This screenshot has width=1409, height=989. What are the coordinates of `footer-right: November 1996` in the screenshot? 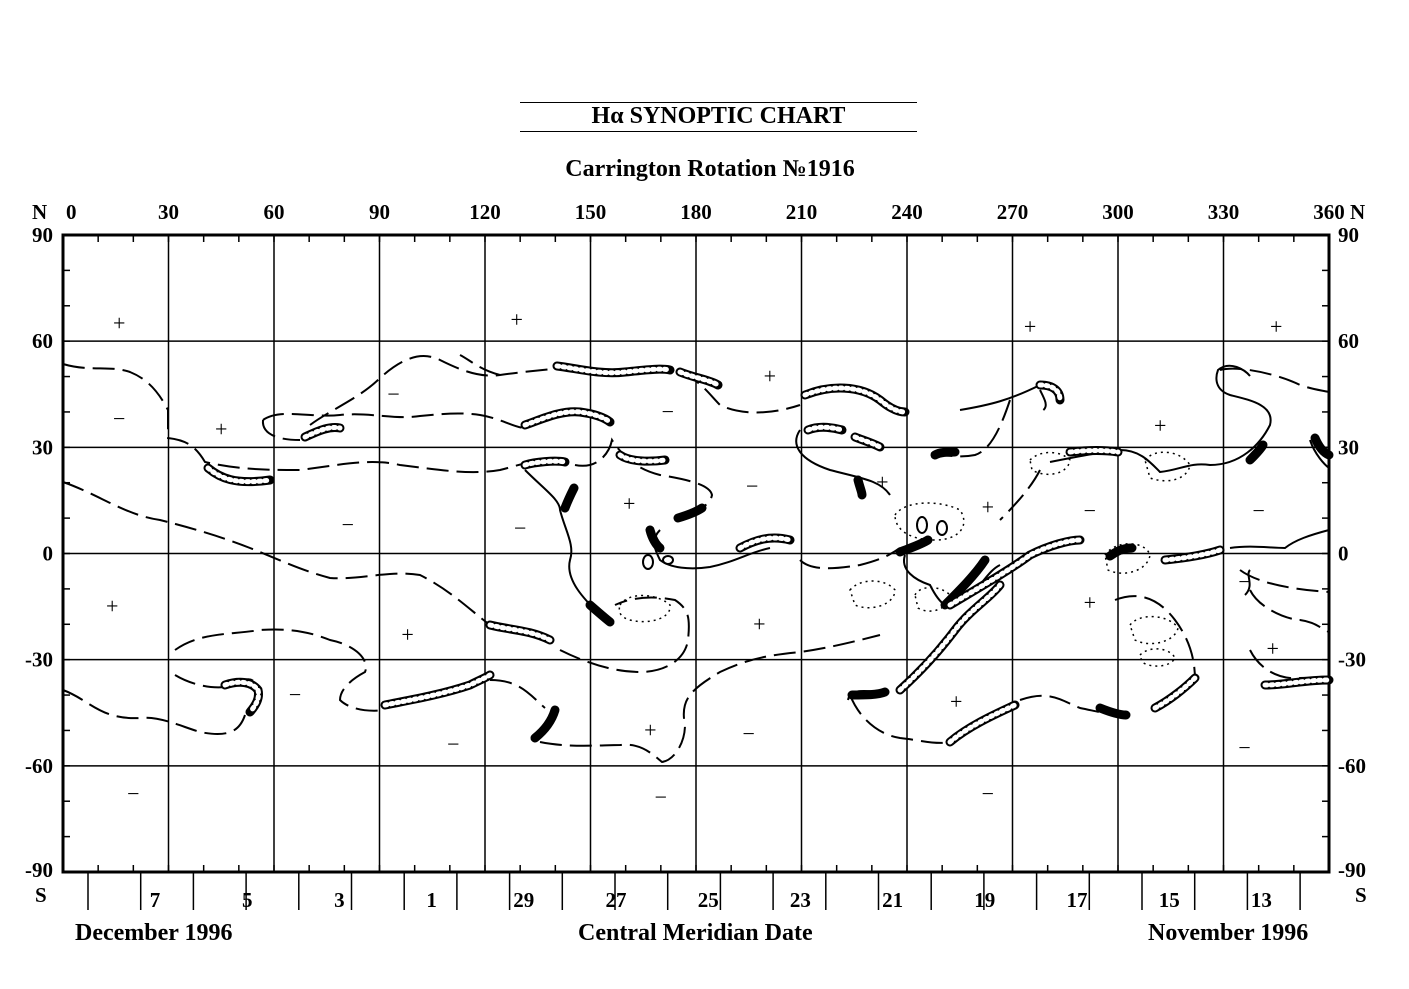 It's located at (1228, 933).